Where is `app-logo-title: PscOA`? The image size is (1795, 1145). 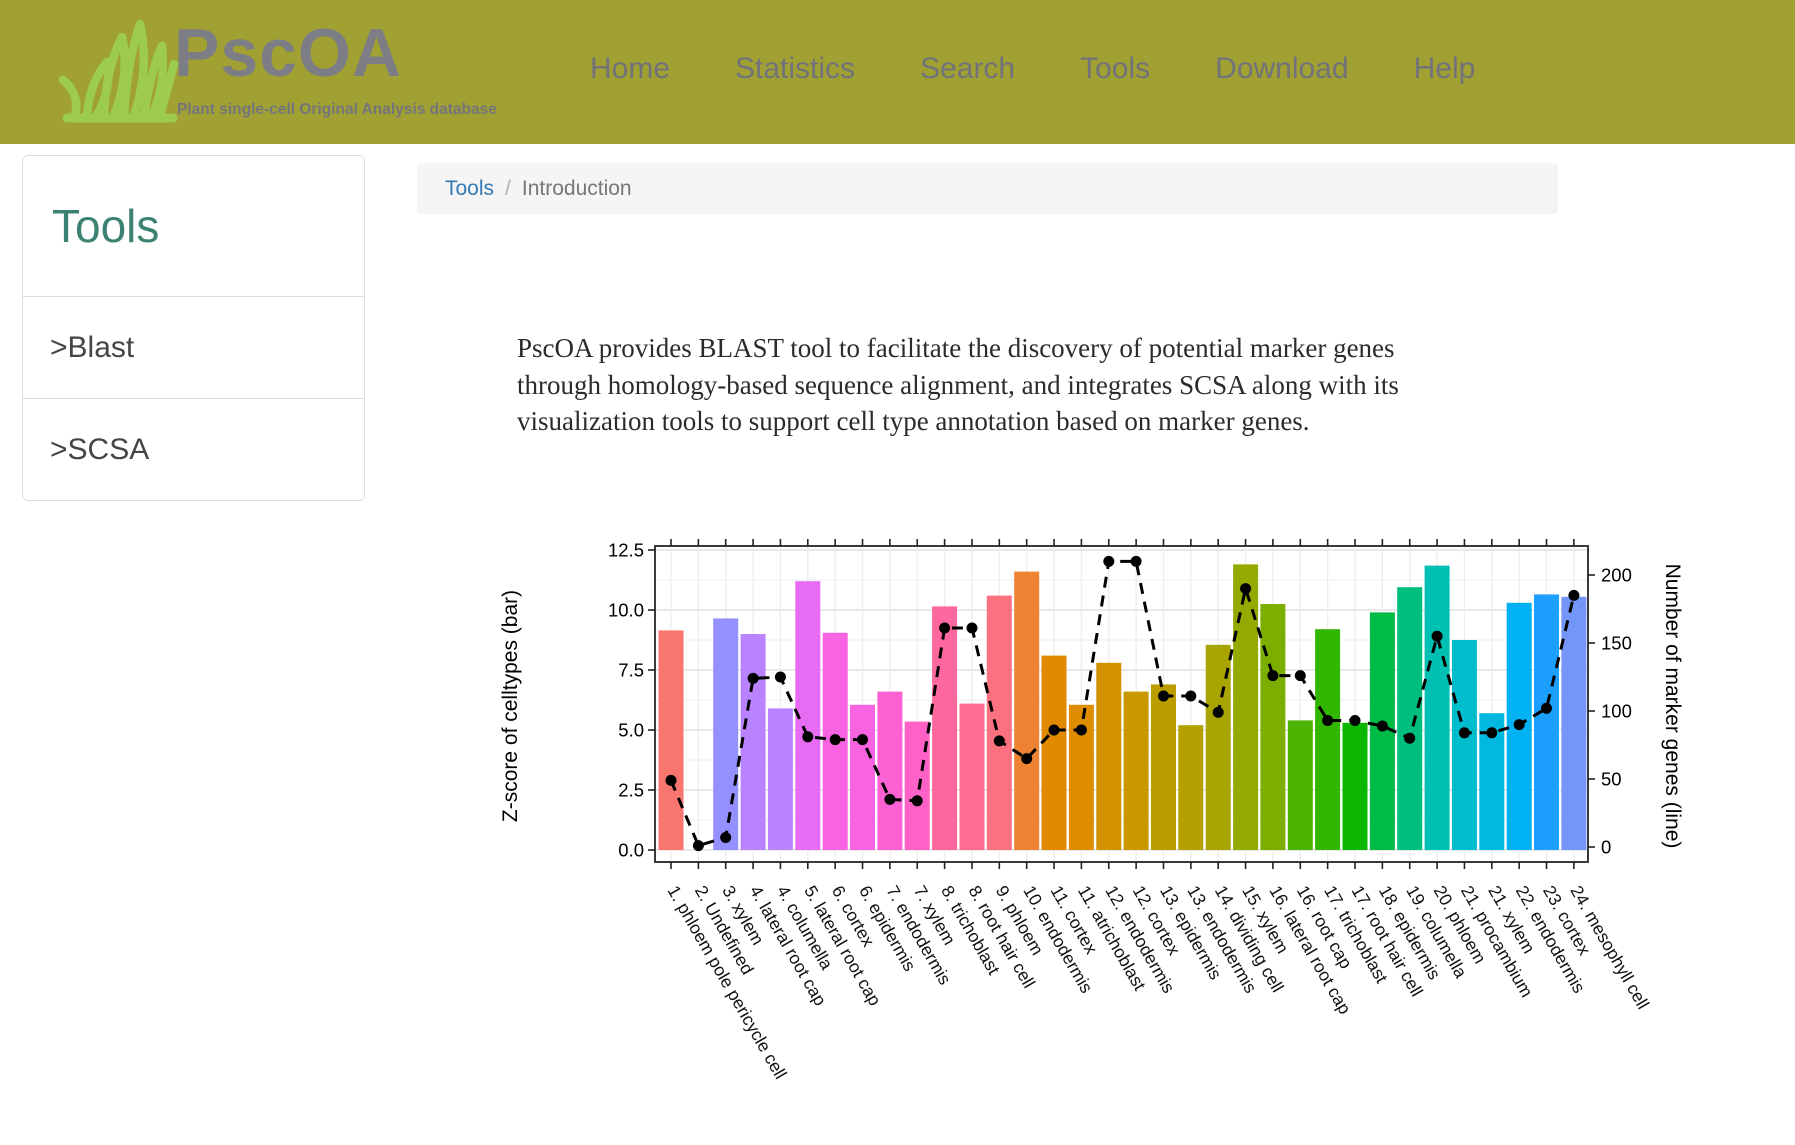
app-logo-title: PscOA is located at coordinates (288, 53).